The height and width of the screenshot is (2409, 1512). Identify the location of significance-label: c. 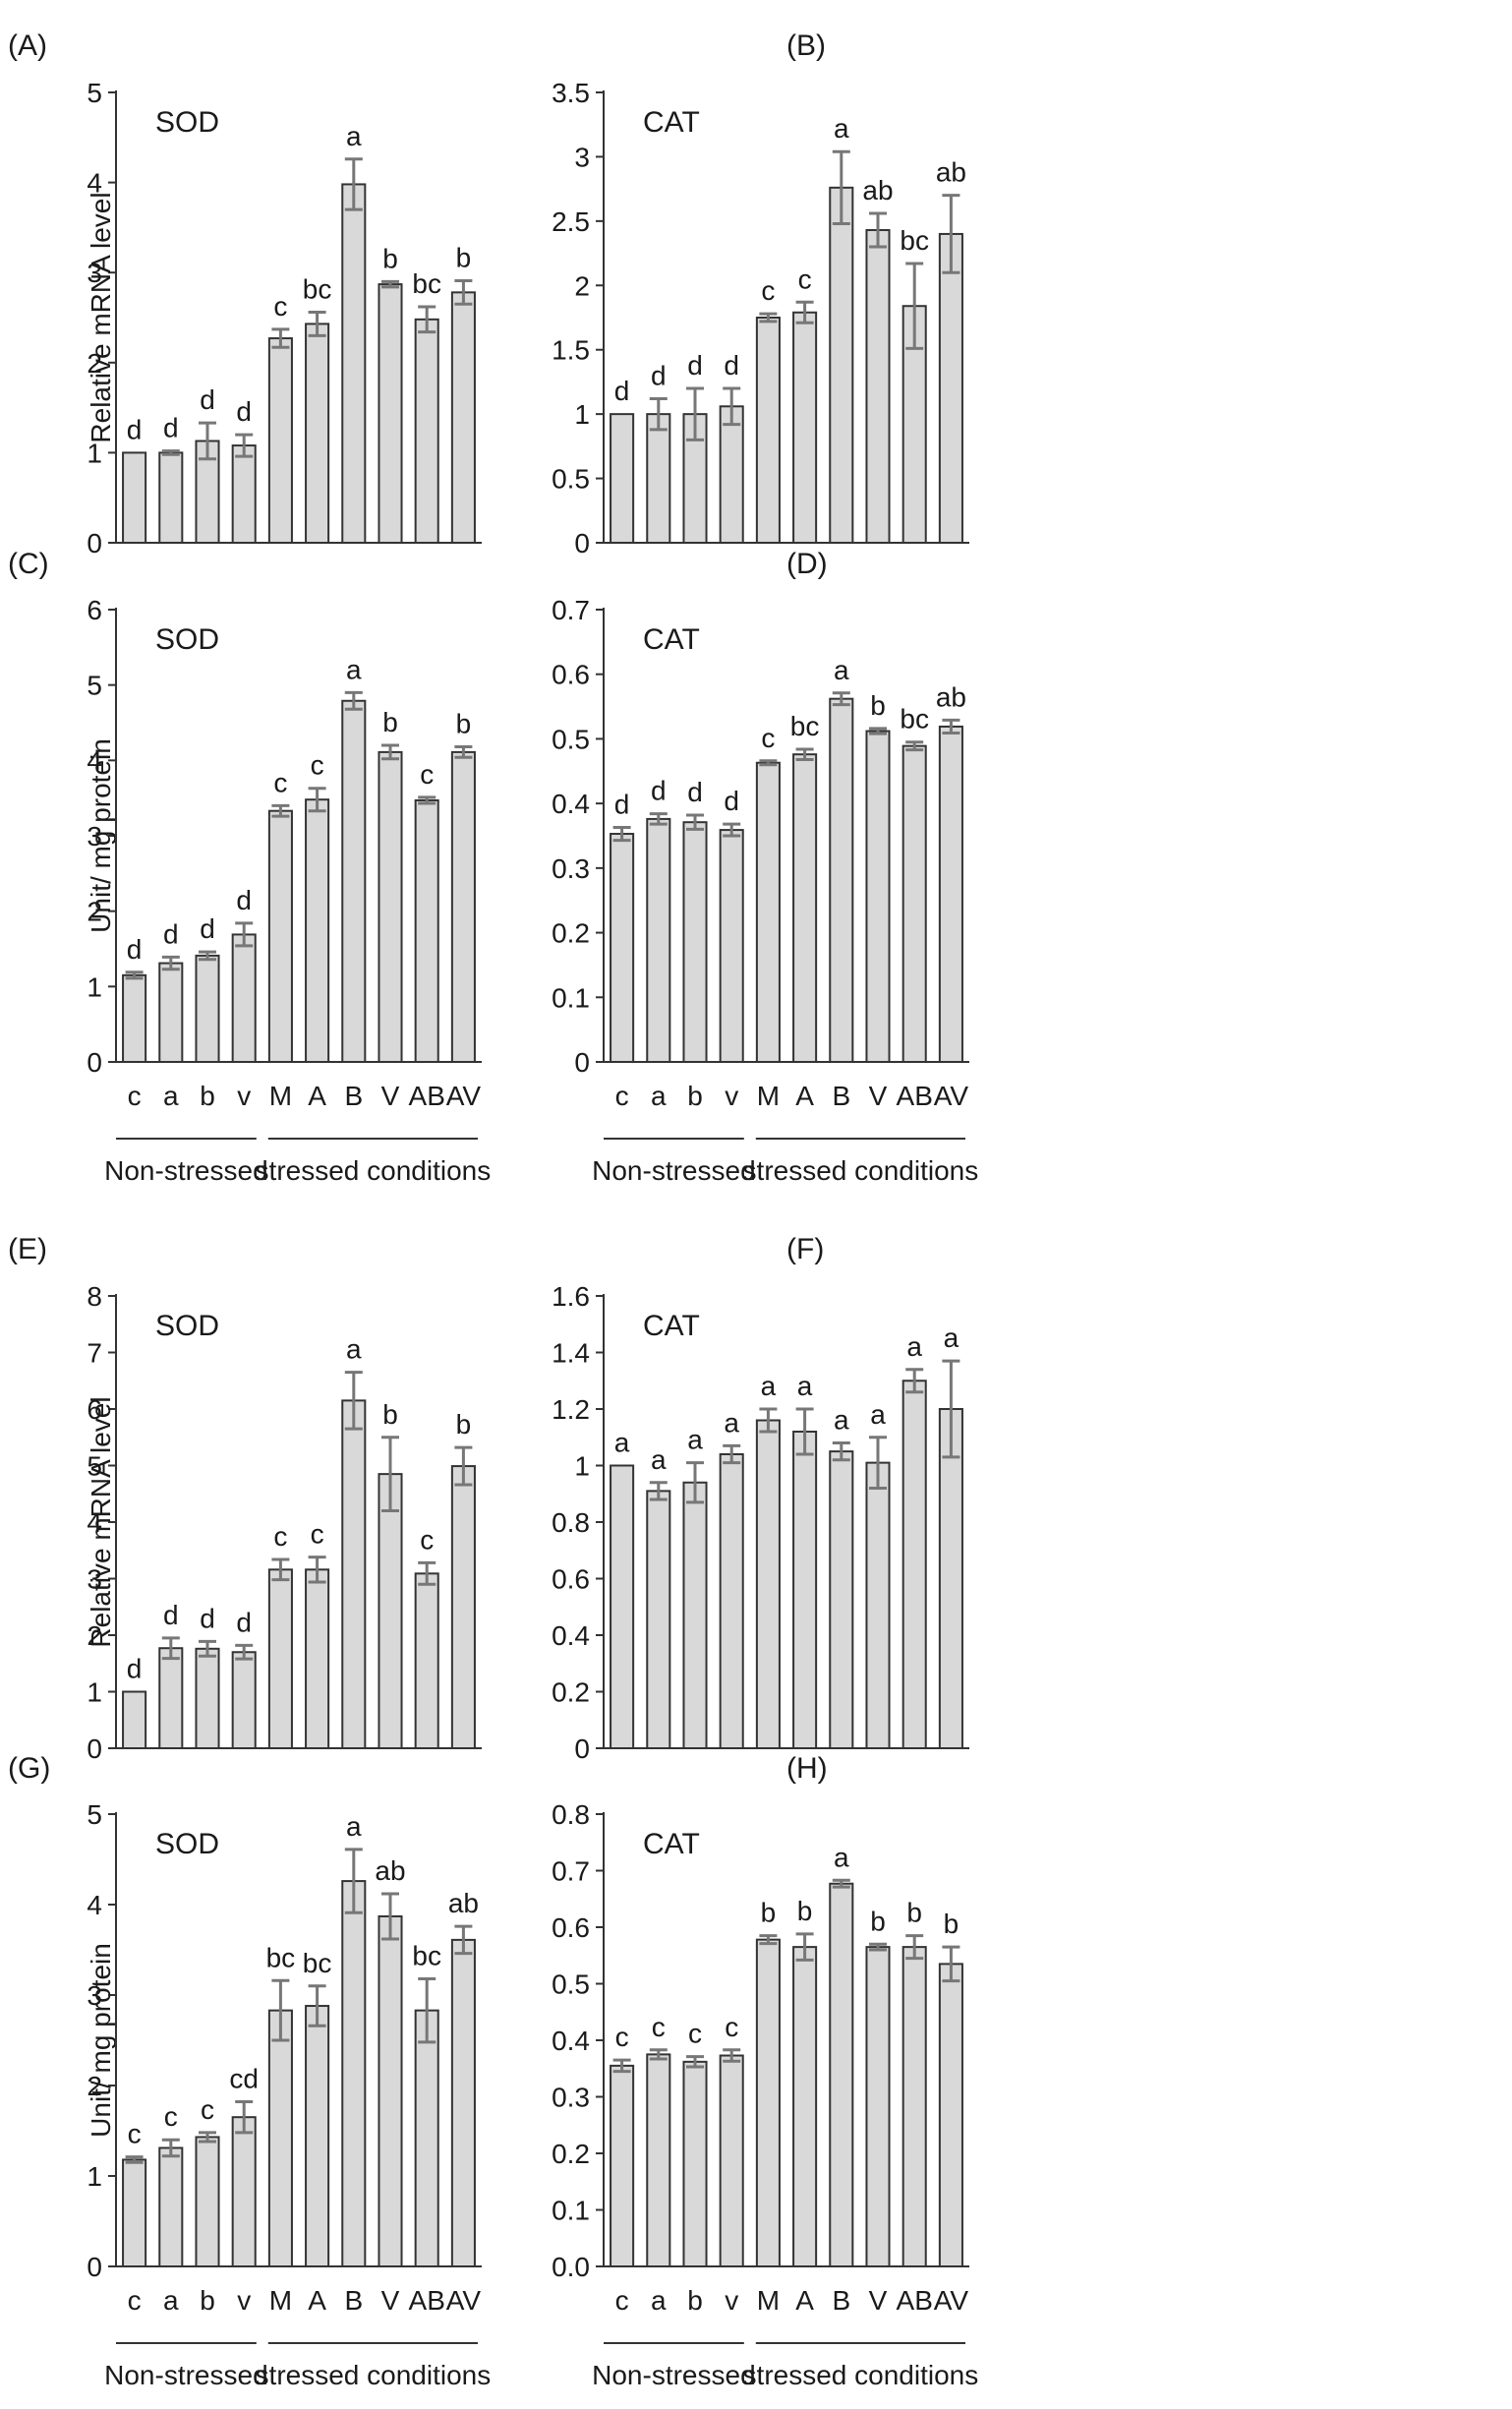
(427, 1539).